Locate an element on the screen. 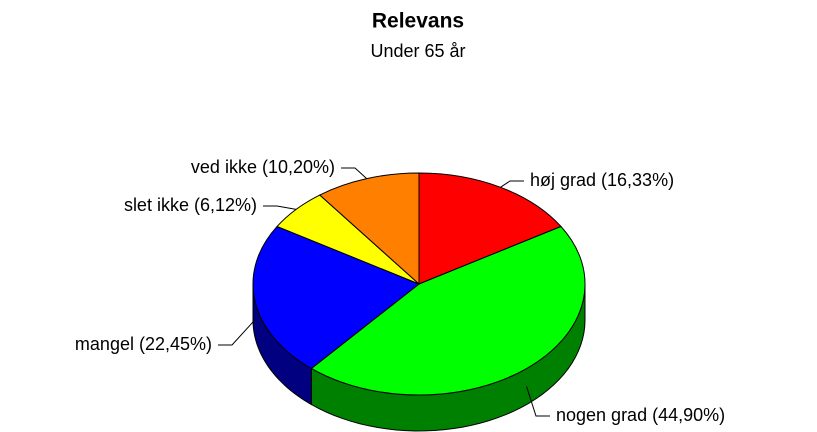  data-label: slet ikke (6,12%) is located at coordinates (190, 205).